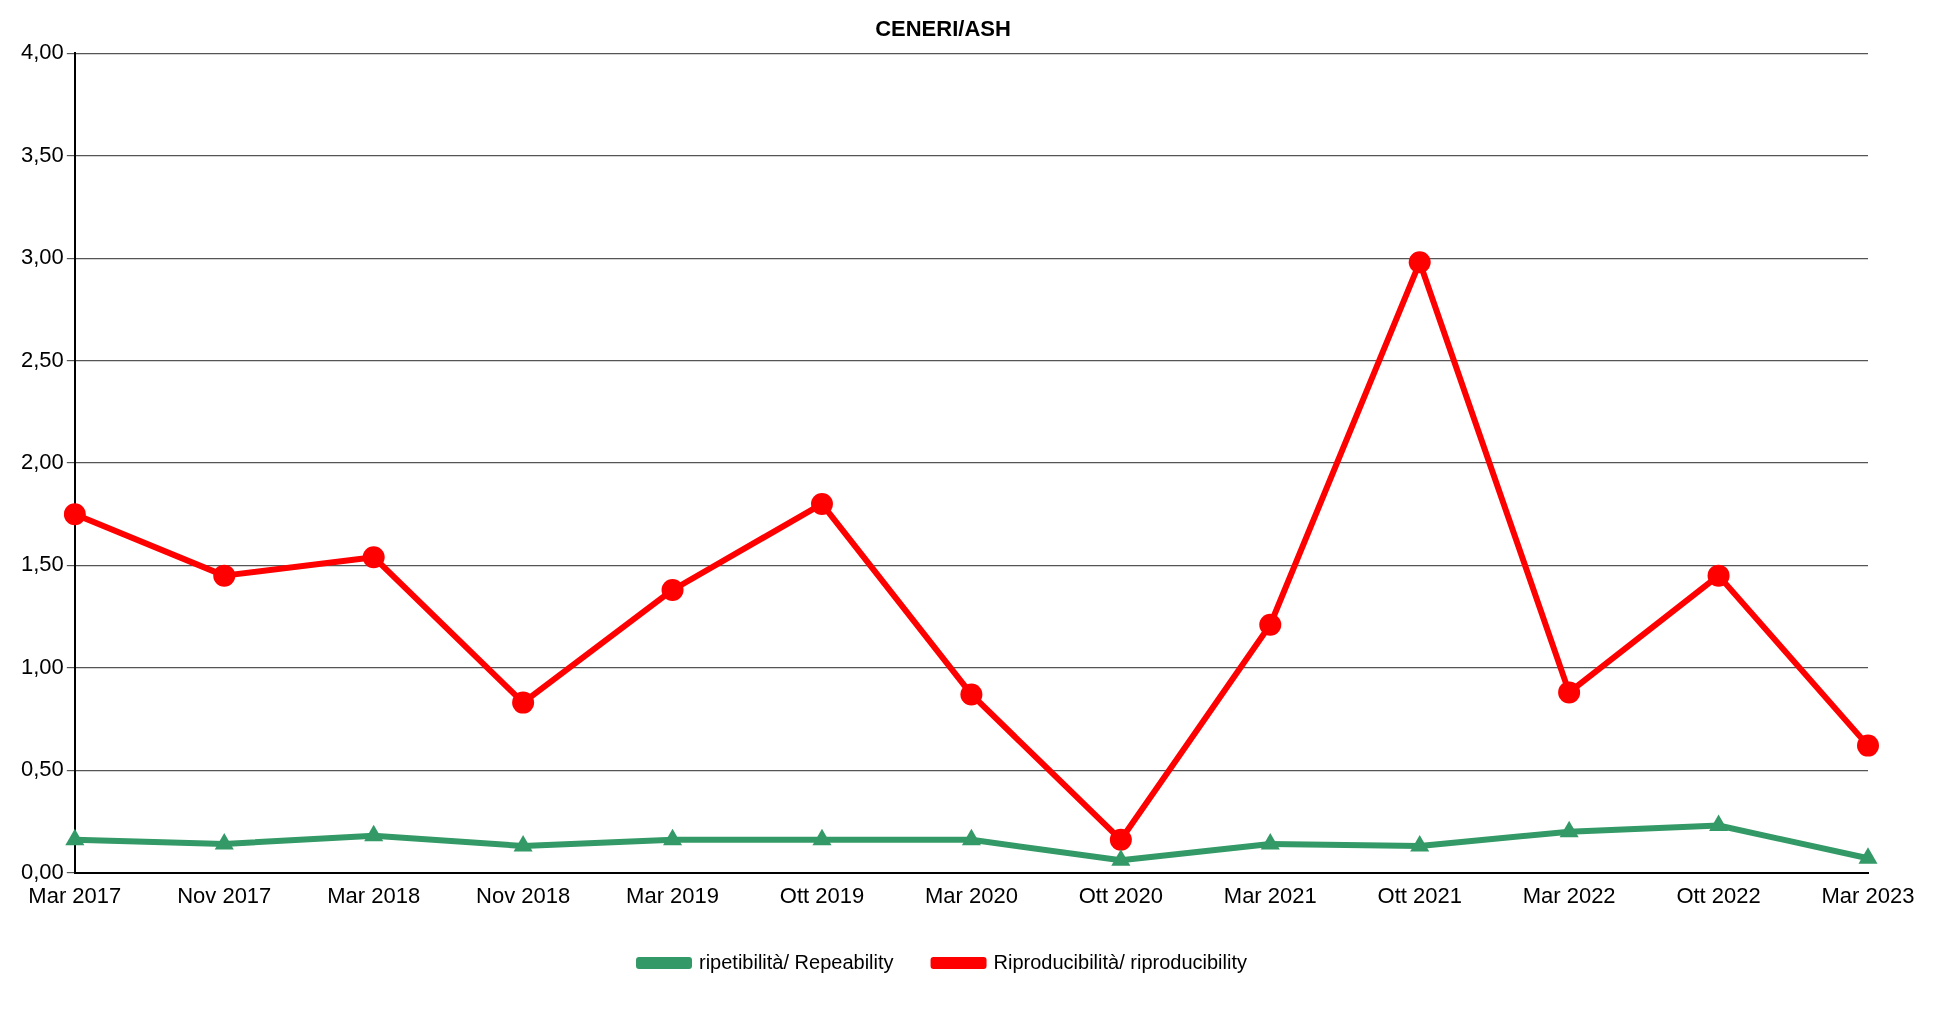  I want to click on y-tick-label: 2,50, so click(42, 359).